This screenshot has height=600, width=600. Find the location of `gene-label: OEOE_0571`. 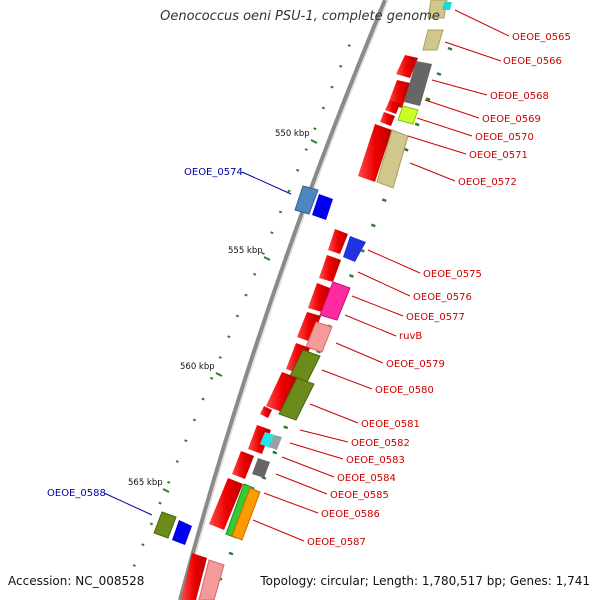

gene-label: OEOE_0571 is located at coordinates (498, 155).